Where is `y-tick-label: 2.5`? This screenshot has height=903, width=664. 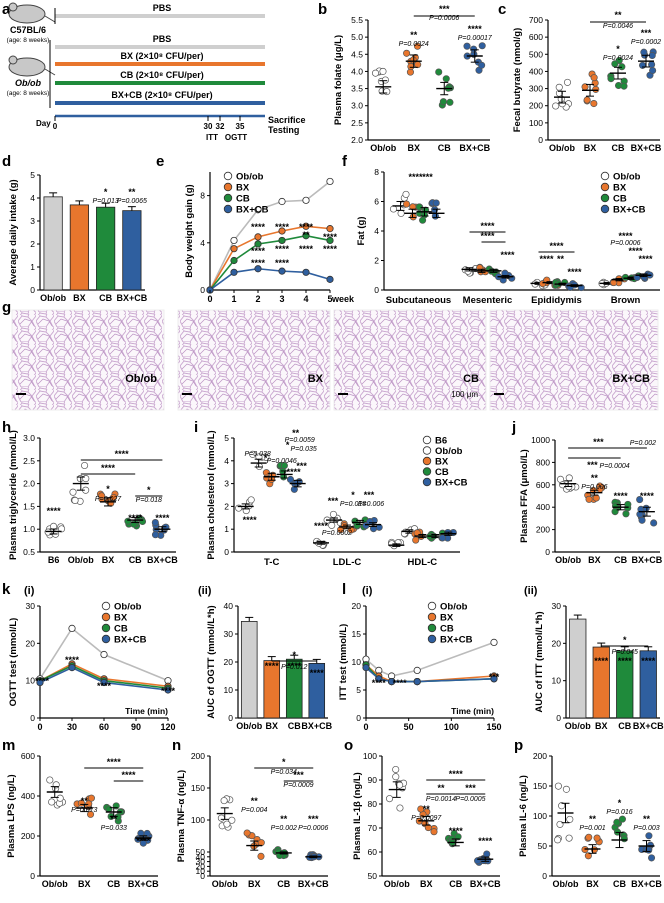 y-tick-label: 2.5 is located at coordinates (357, 123).